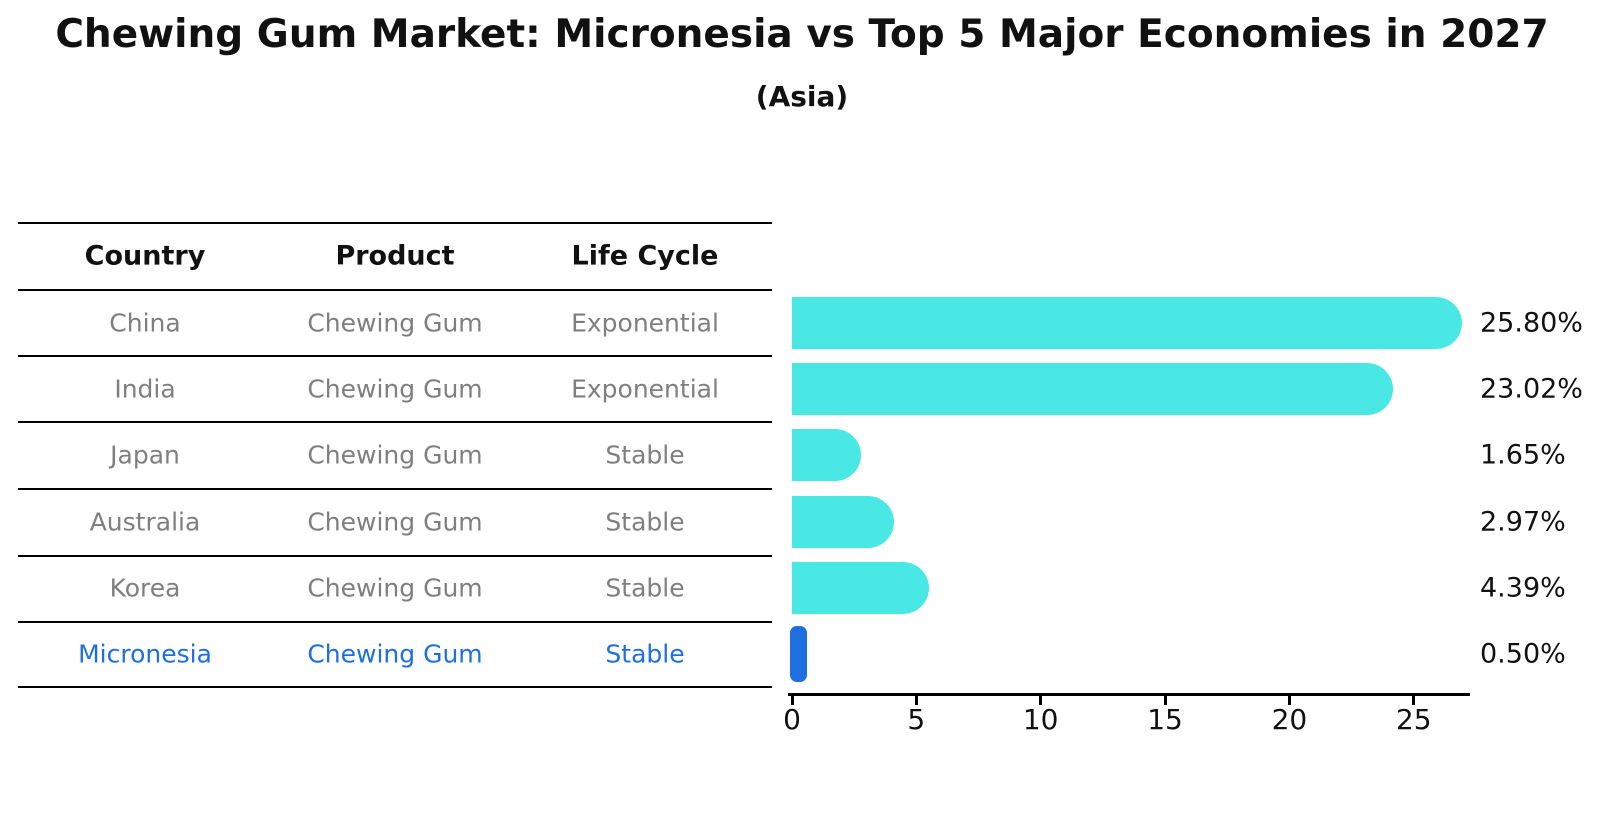 The width and height of the screenshot is (1604, 823). What do you see at coordinates (645, 588) in the screenshot?
I see `cell-lifecycle-korea: Stable` at bounding box center [645, 588].